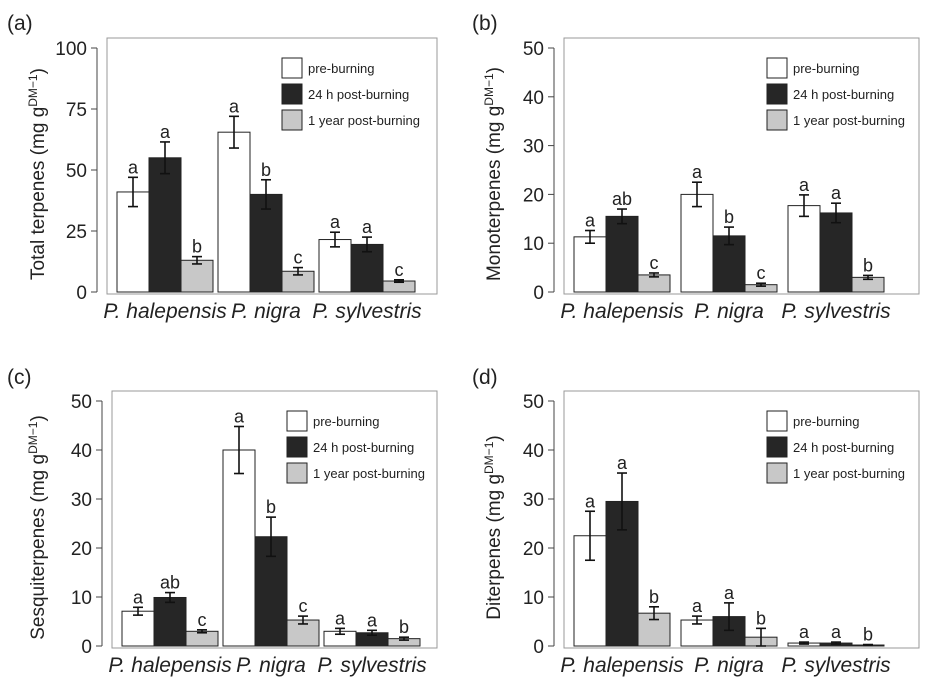 The height and width of the screenshot is (692, 925). I want to click on panel-label: (c), so click(19, 377).